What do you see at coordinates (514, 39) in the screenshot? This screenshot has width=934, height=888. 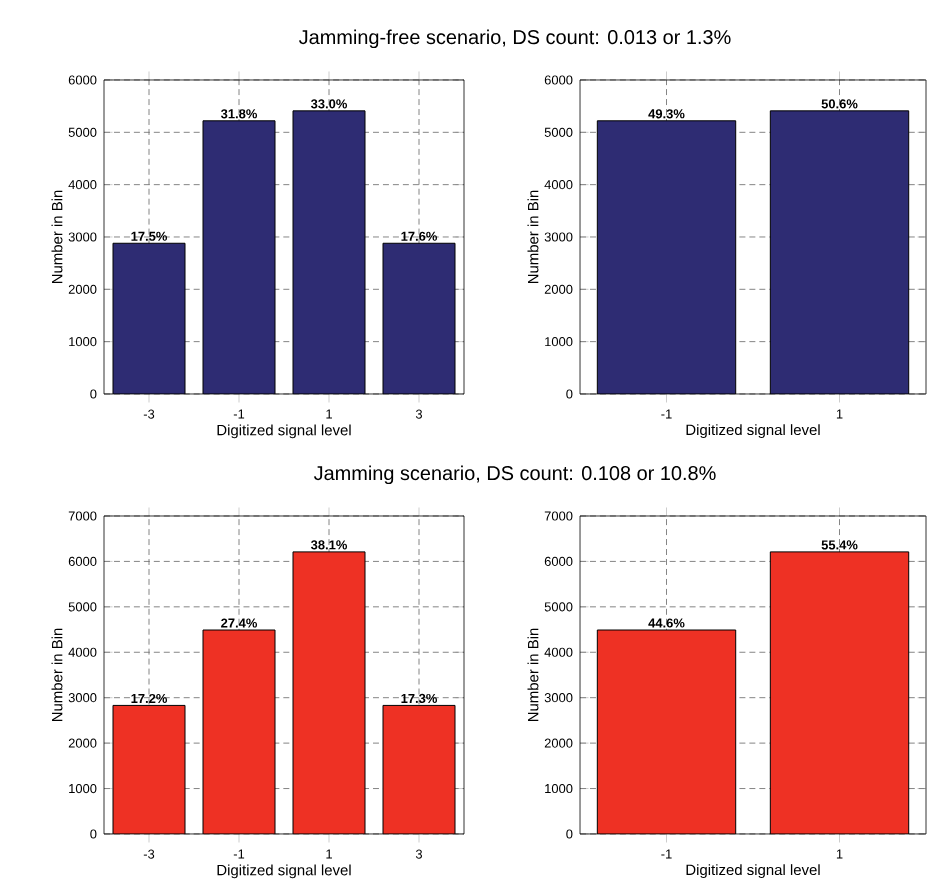 I see `text: Jamming-free scenario, DS count: 0.013 or 1.3%` at bounding box center [514, 39].